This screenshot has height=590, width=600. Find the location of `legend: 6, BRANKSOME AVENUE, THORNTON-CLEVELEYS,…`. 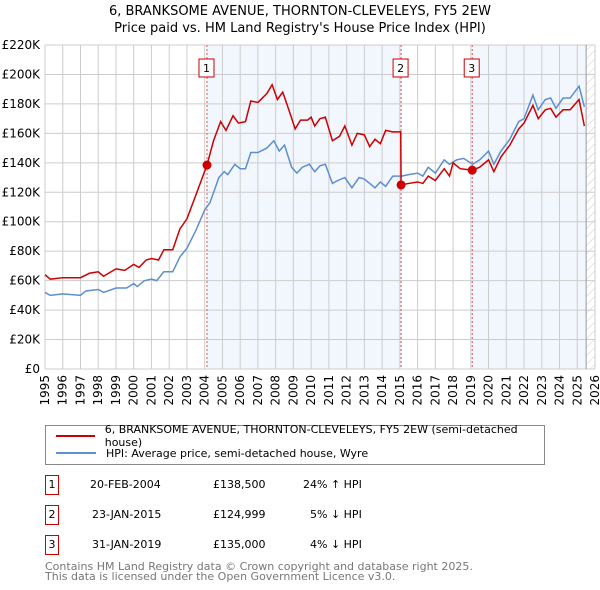

legend: 6, BRANKSOME AVENUE, THORNTON-CLEVELEYS,… is located at coordinates (295, 444).